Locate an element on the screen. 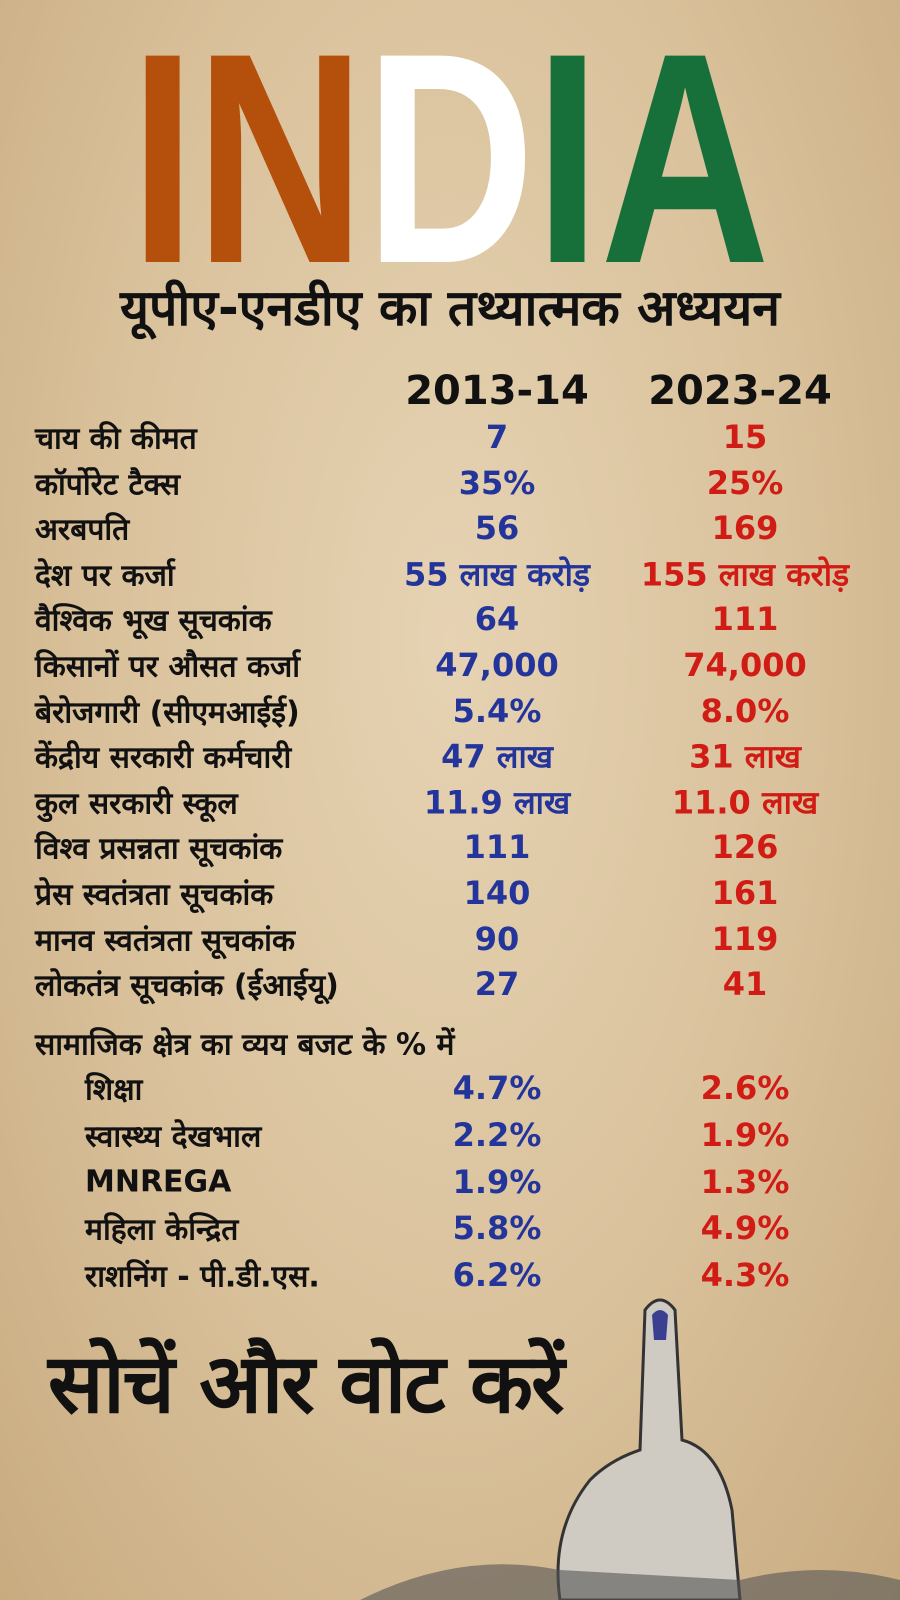  row-label: अरबपति is located at coordinates (82, 530).